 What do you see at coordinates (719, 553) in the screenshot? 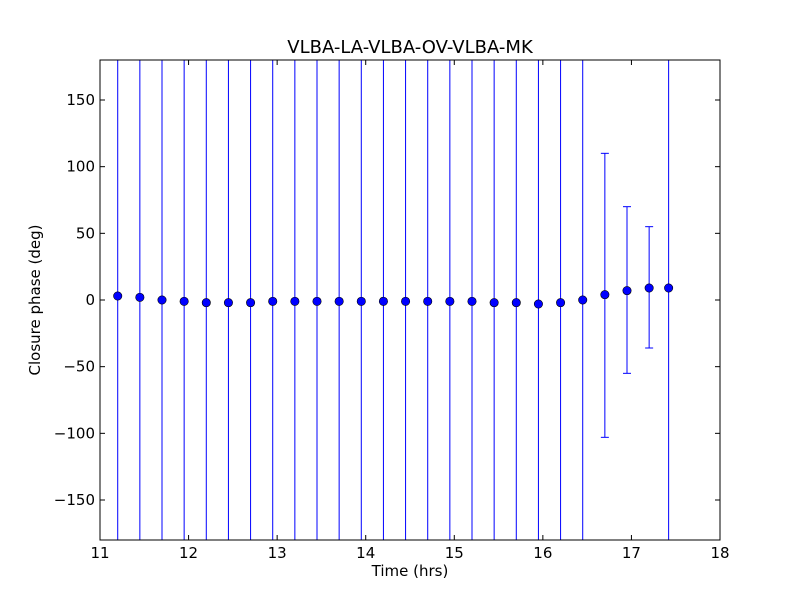
I see `x-tick-label: 18` at bounding box center [719, 553].